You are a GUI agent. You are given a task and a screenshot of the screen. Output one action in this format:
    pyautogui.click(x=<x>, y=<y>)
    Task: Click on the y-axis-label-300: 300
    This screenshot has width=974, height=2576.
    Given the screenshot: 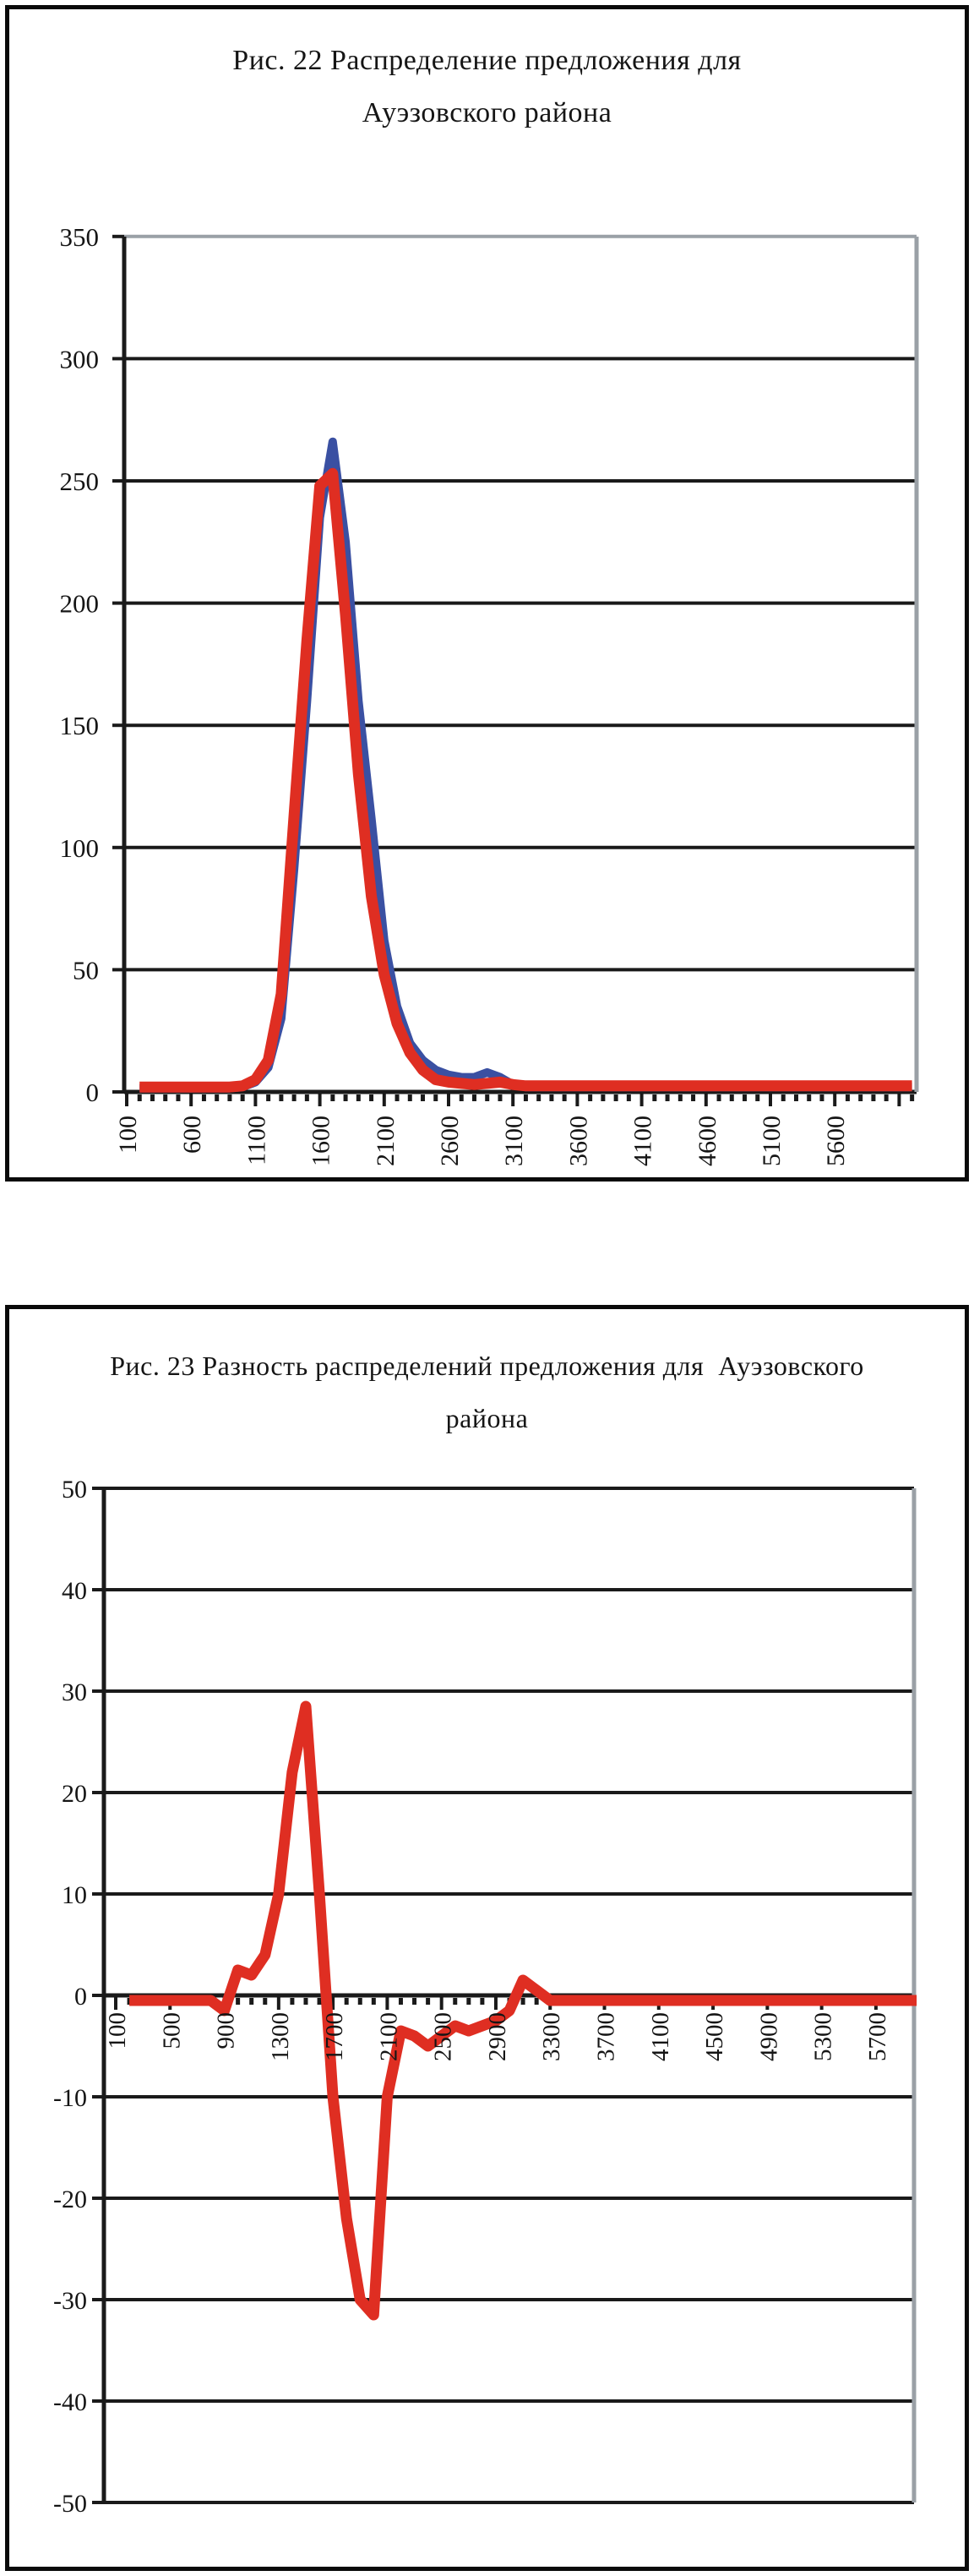 What is the action you would take?
    pyautogui.click(x=80, y=359)
    